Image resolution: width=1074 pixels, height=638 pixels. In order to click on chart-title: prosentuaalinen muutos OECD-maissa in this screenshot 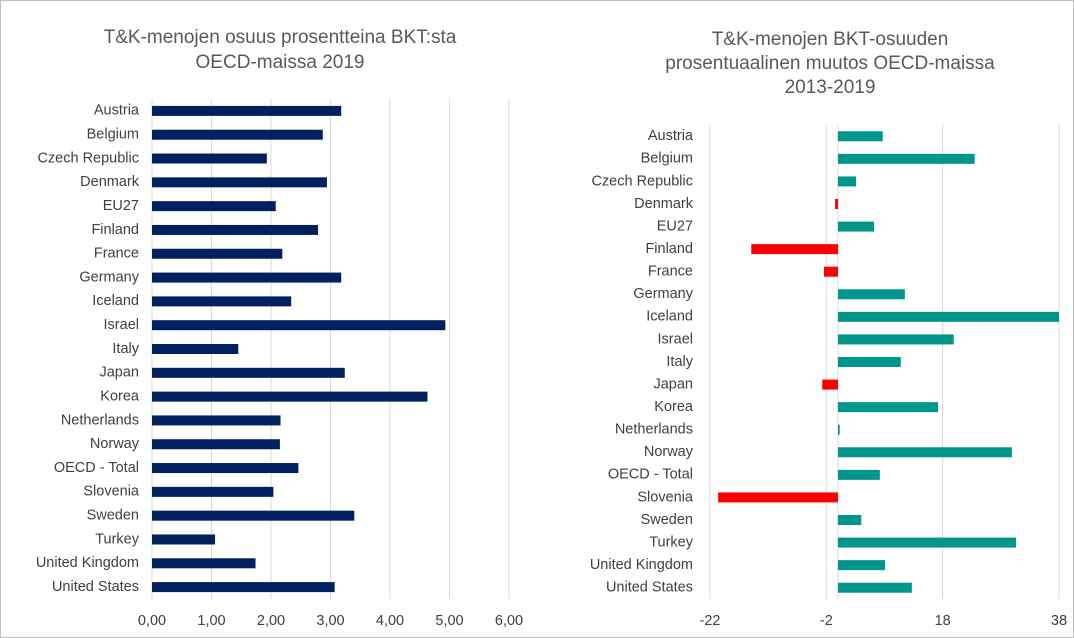, I will do `click(830, 63)`.